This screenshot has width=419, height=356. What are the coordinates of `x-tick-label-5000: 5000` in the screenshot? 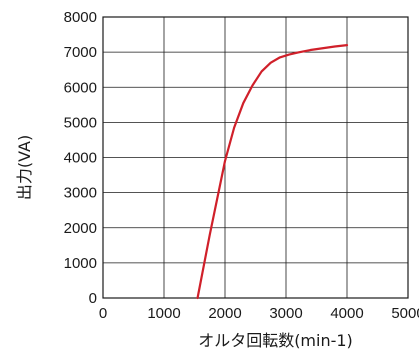 It's located at (405, 313).